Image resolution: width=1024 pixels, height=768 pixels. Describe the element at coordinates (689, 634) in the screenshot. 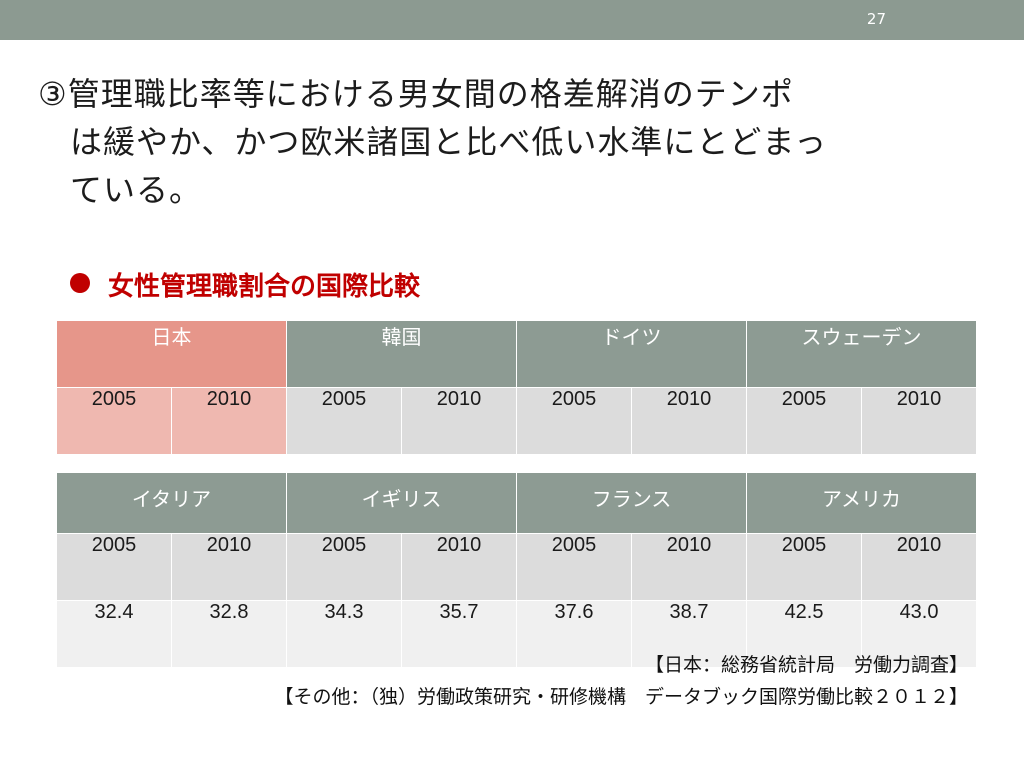

I see `value-cell: 38.7` at that location.